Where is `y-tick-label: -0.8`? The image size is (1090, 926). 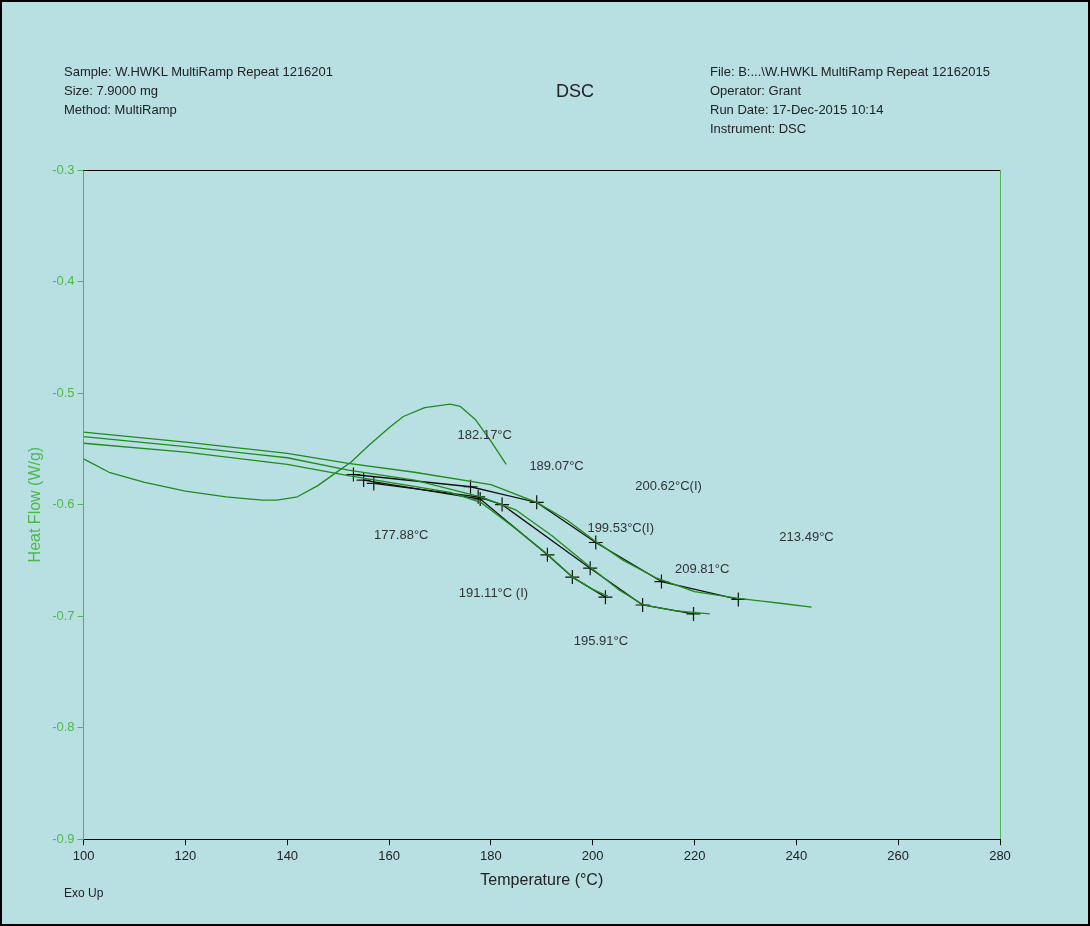 y-tick-label: -0.8 is located at coordinates (63, 727).